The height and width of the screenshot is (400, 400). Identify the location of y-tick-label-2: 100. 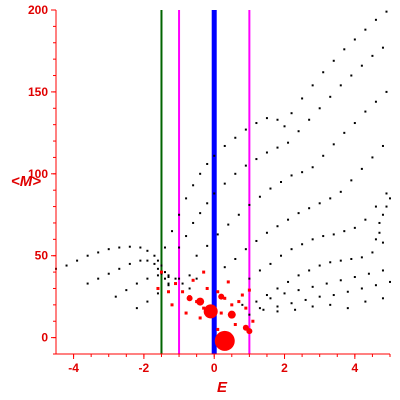
(38, 174).